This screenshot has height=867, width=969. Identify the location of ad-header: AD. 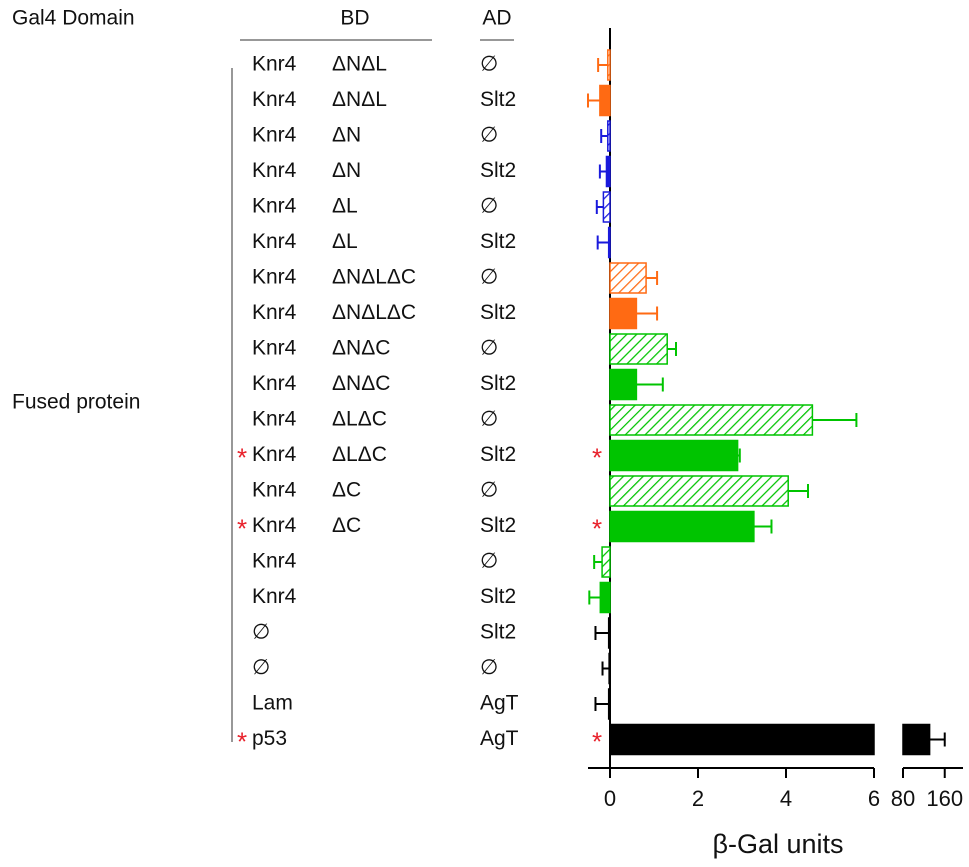
(496, 18).